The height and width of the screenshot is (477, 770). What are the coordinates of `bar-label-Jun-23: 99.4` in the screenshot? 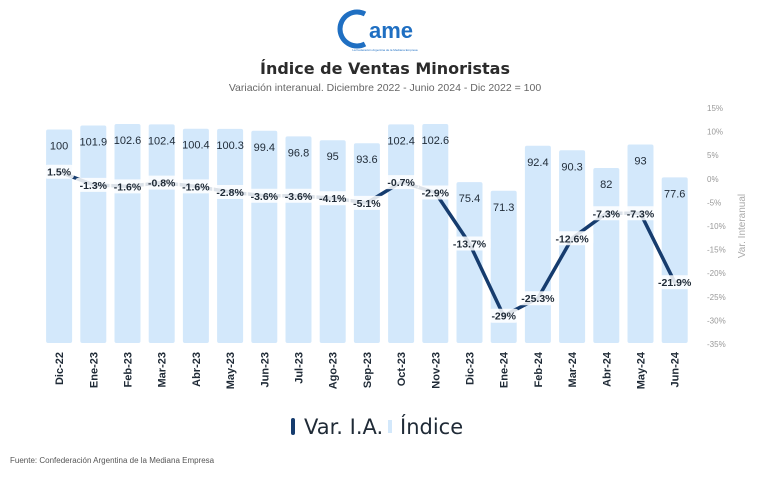 It's located at (264, 148).